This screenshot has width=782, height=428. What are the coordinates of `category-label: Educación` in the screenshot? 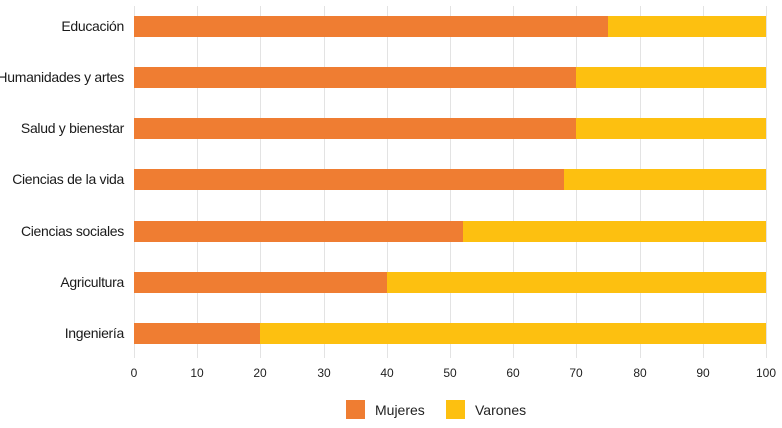 It's located at (92, 26).